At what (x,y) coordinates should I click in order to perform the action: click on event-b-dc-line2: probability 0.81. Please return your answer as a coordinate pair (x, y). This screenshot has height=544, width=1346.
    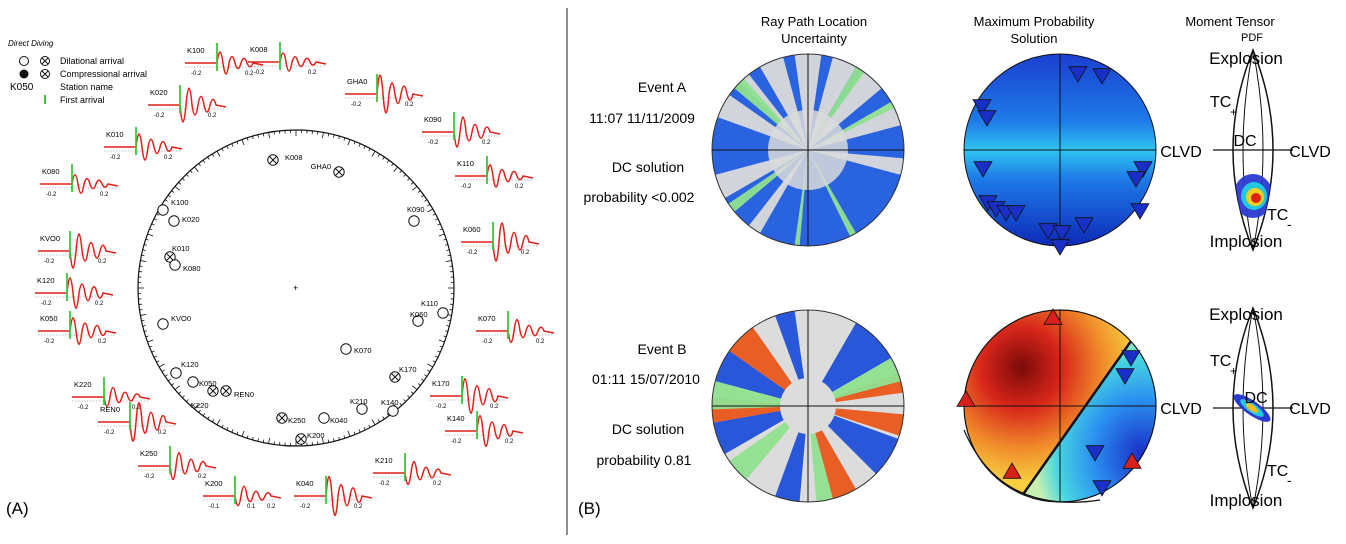
    Looking at the image, I should click on (644, 460).